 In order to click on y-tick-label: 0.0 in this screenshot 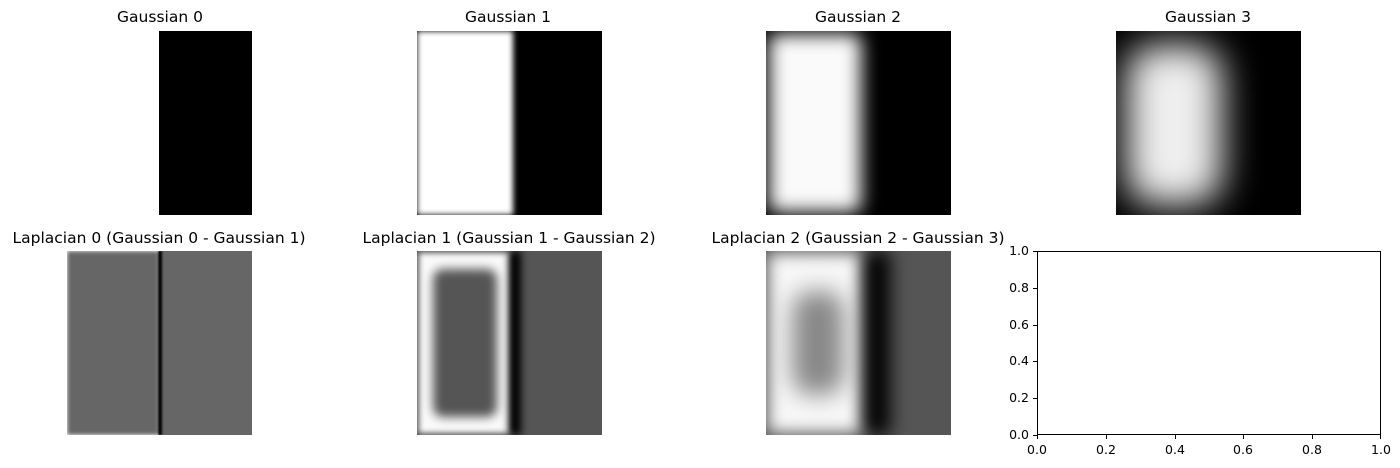, I will do `click(1019, 434)`.